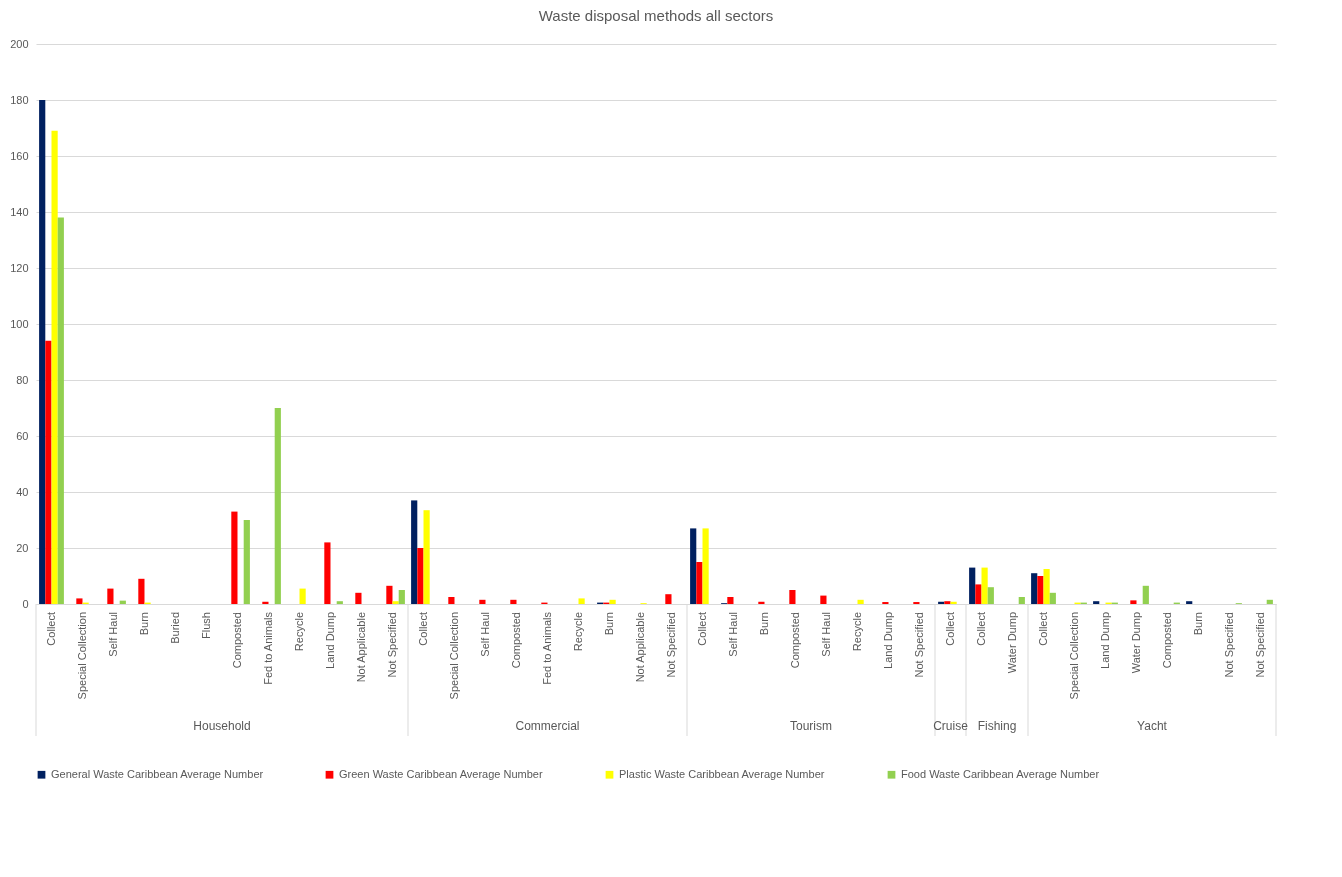 The height and width of the screenshot is (877, 1342). Describe the element at coordinates (951, 726) in the screenshot. I see `text: Cruise` at that location.